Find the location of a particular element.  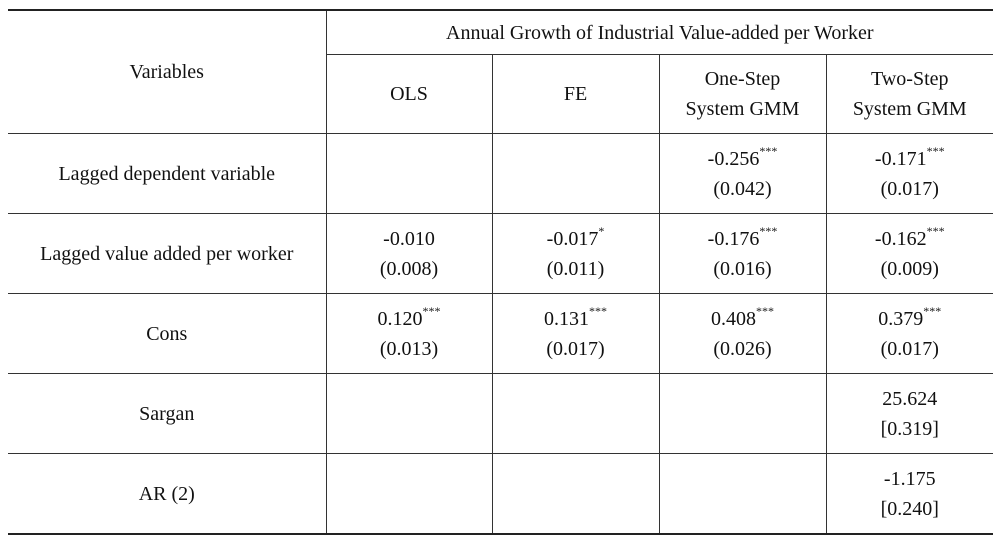

column-header-one-step-gmm: One-Step System GMM is located at coordinates (743, 94).